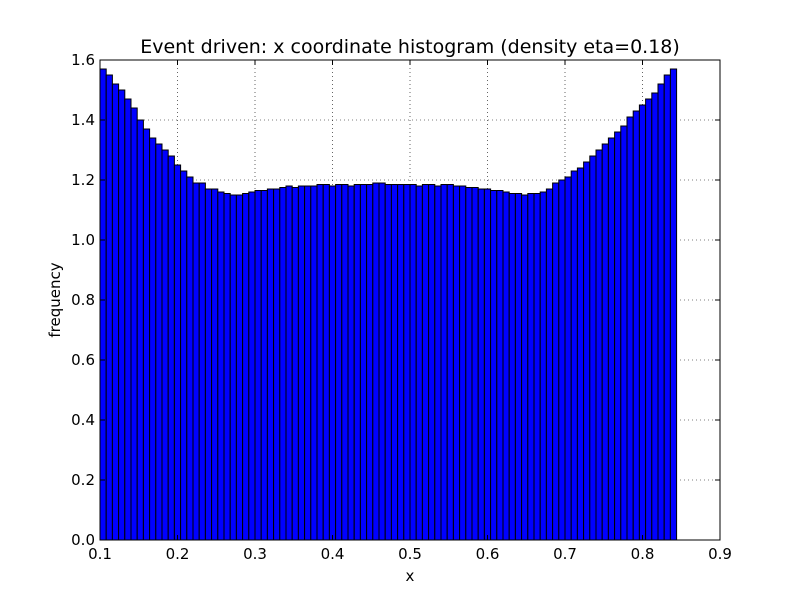 This screenshot has width=800, height=604. Describe the element at coordinates (55, 299) in the screenshot. I see `y-axis-label: frequency` at that location.